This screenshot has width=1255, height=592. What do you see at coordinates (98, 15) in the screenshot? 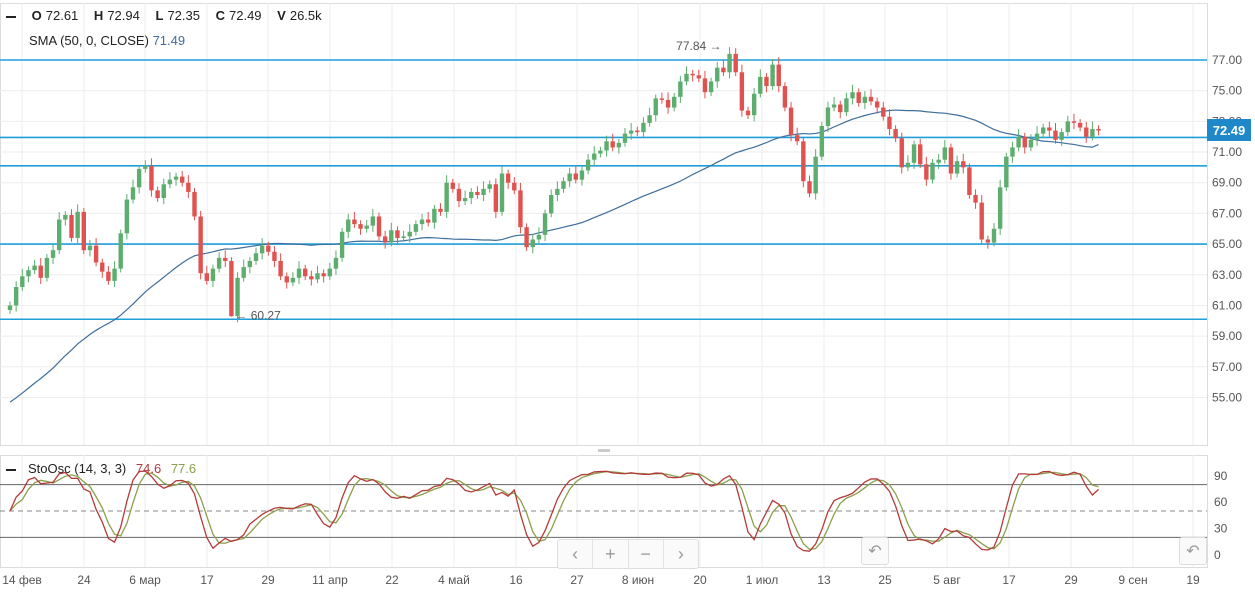
I see `high-label: H` at bounding box center [98, 15].